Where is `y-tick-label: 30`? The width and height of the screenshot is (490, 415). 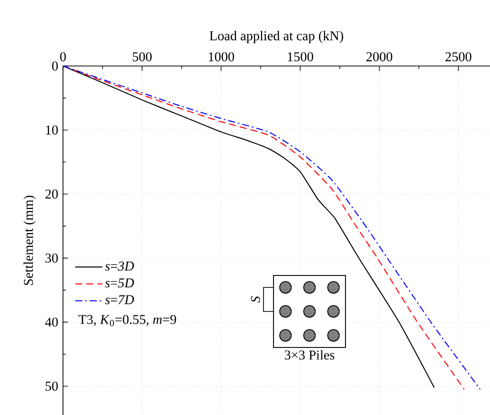
y-tick-label: 30 is located at coordinates (52, 258).